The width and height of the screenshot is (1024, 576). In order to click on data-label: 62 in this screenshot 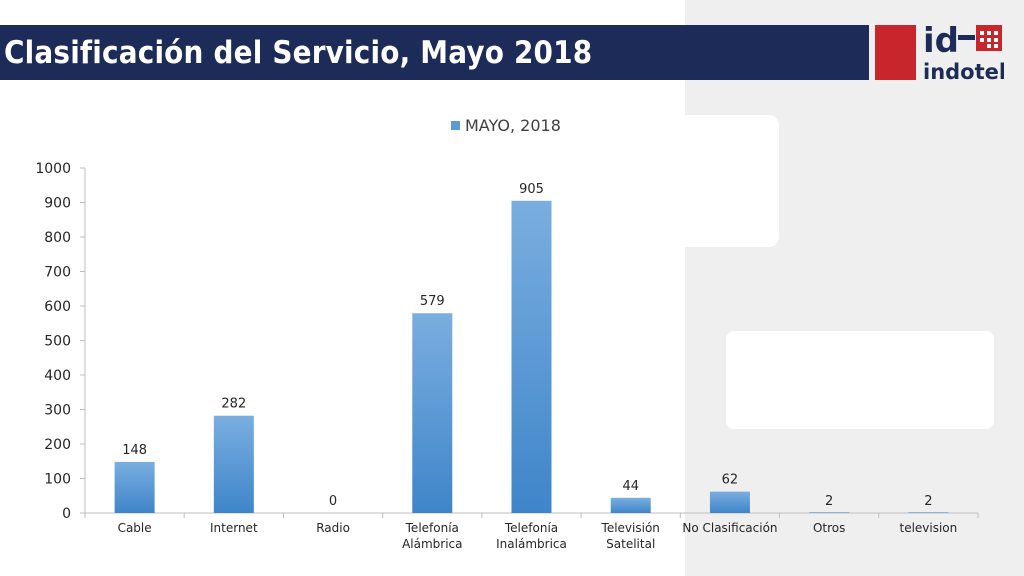, I will do `click(730, 480)`.